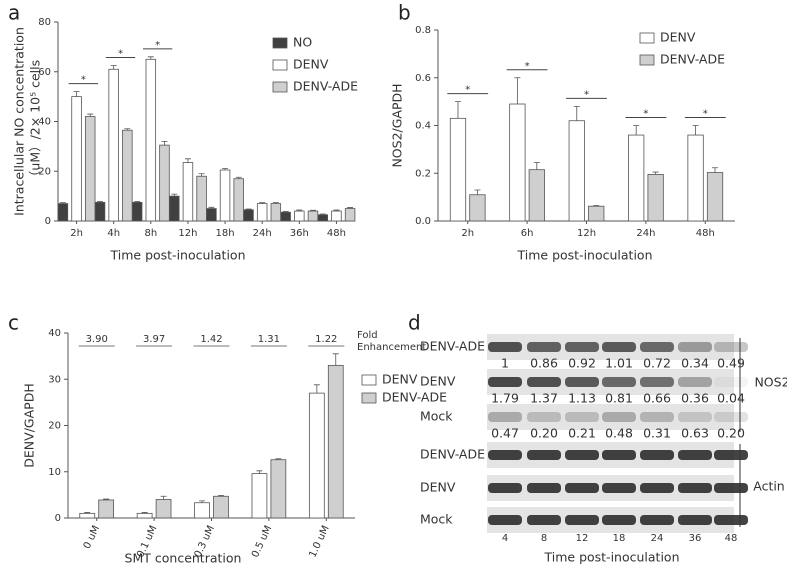 The image size is (787, 573). I want to click on band-ratio: 0.31, so click(657, 433).